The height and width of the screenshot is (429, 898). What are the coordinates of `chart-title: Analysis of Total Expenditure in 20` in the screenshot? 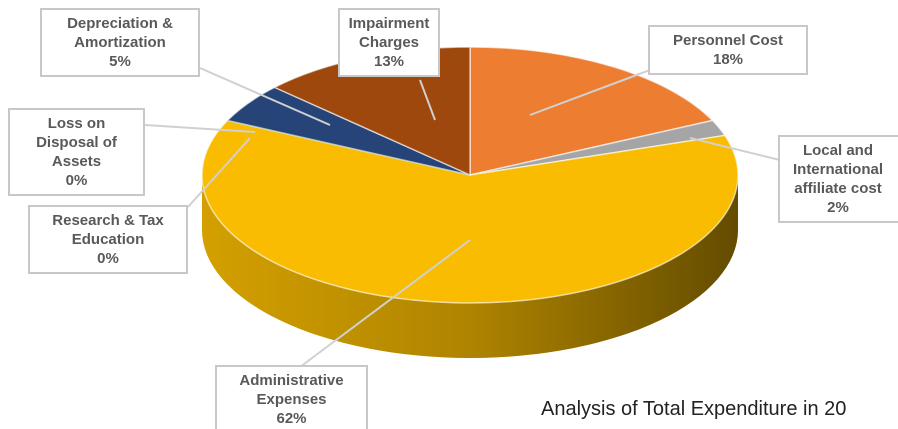 It's located at (694, 409).